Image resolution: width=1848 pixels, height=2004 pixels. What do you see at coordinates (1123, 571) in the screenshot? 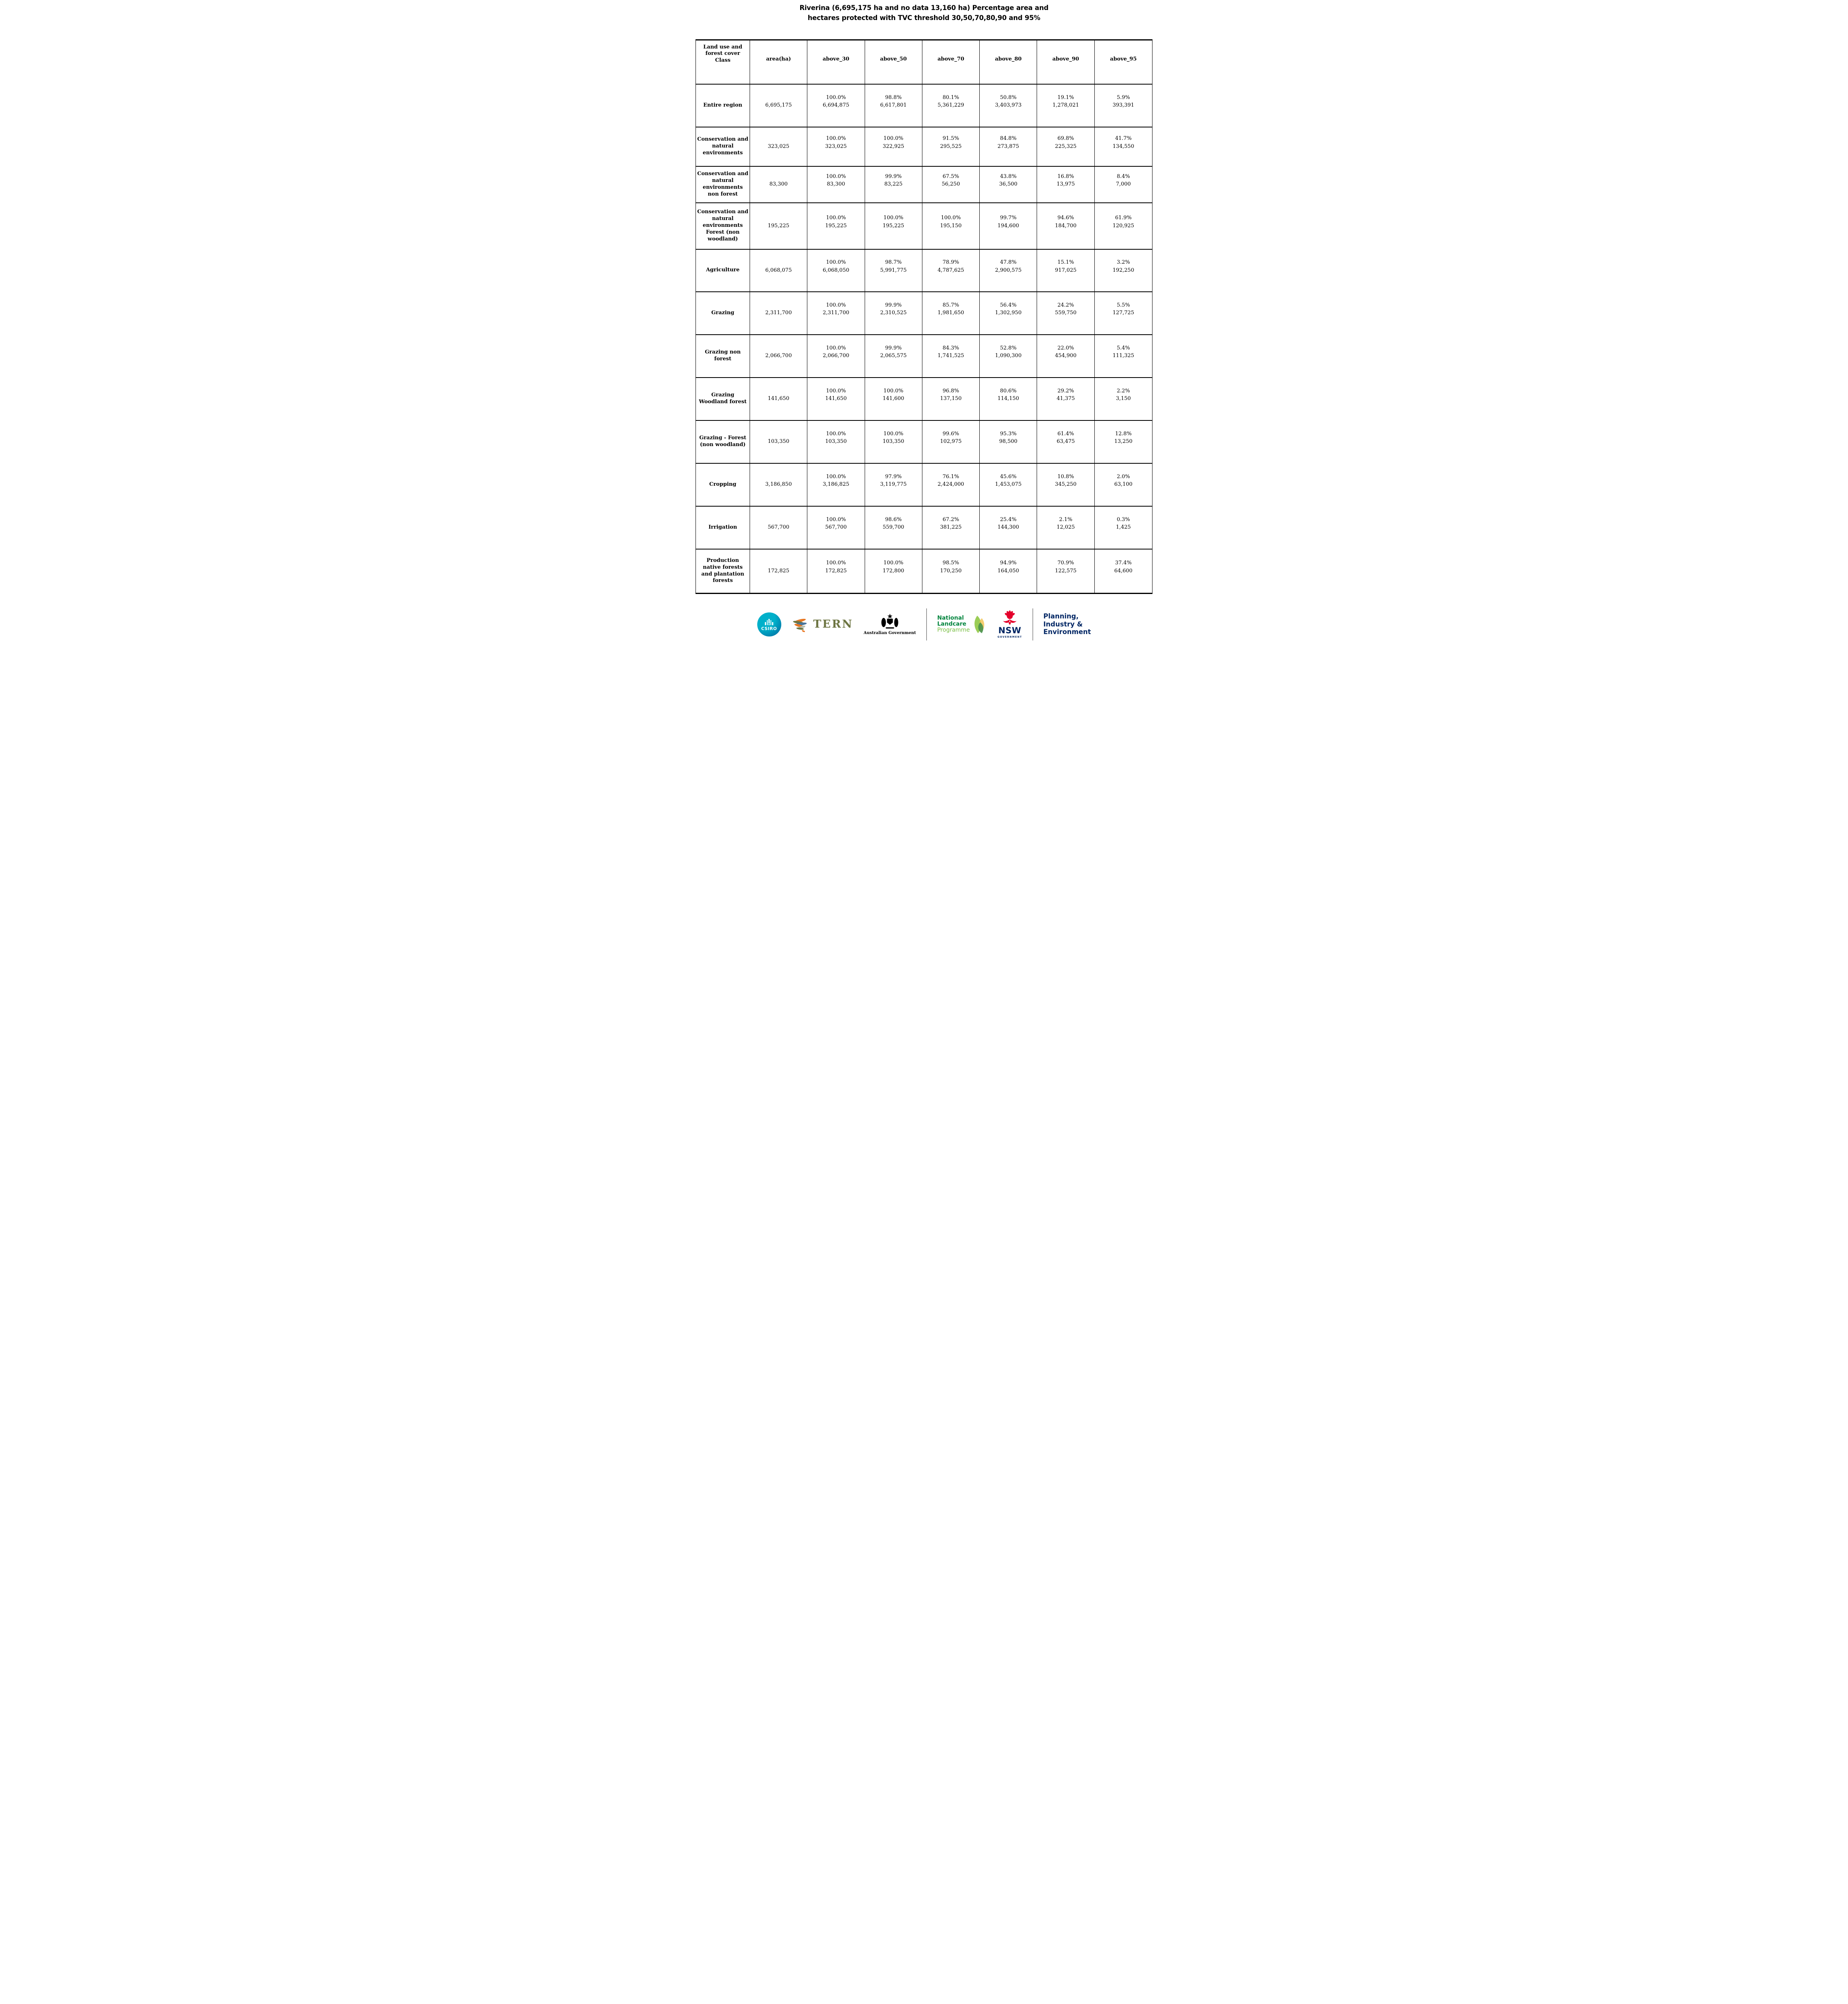
I see `row-threshold-cell: 37.4% 64,600` at bounding box center [1123, 571].